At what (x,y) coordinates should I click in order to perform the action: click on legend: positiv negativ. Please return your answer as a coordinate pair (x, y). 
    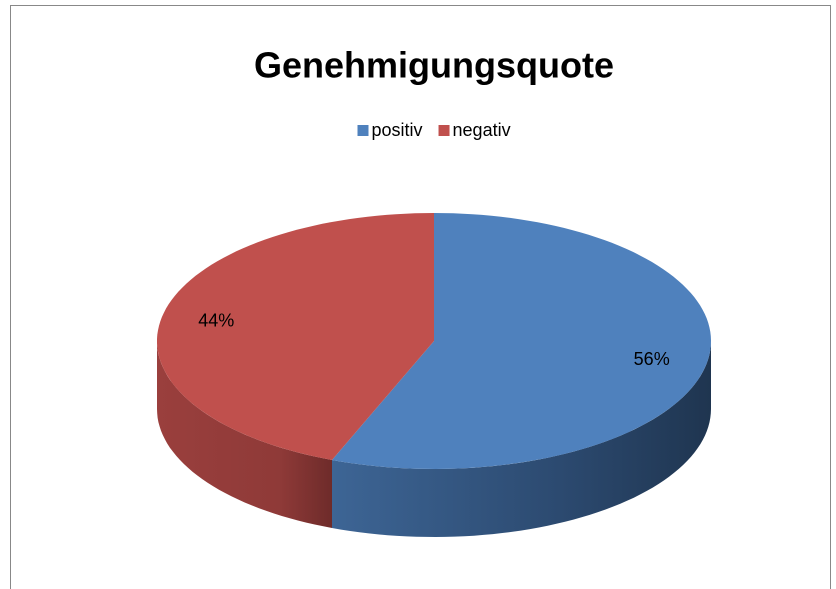
    Looking at the image, I should click on (434, 130).